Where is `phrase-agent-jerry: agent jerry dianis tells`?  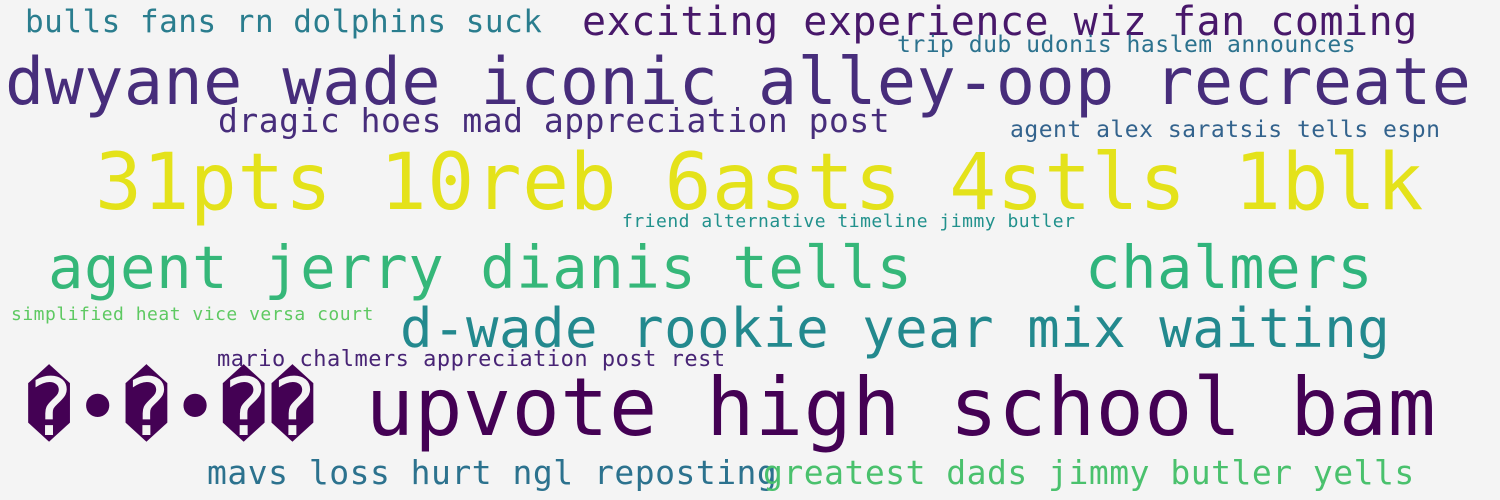 phrase-agent-jerry: agent jerry dianis tells is located at coordinates (480, 267).